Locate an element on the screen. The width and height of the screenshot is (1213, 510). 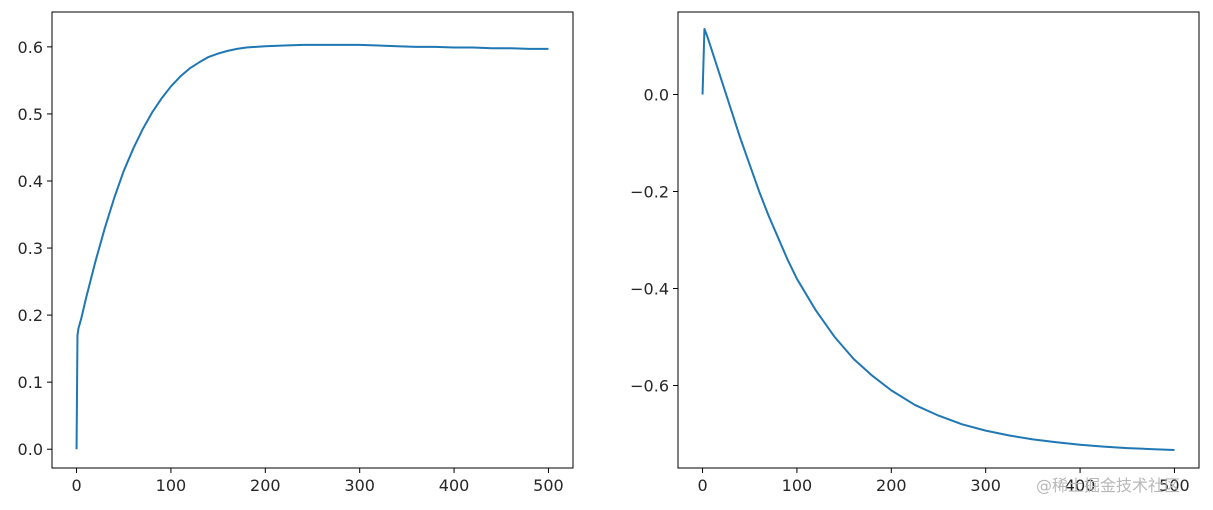
watermark: @稀土掘金技术社区 is located at coordinates (1108, 485).